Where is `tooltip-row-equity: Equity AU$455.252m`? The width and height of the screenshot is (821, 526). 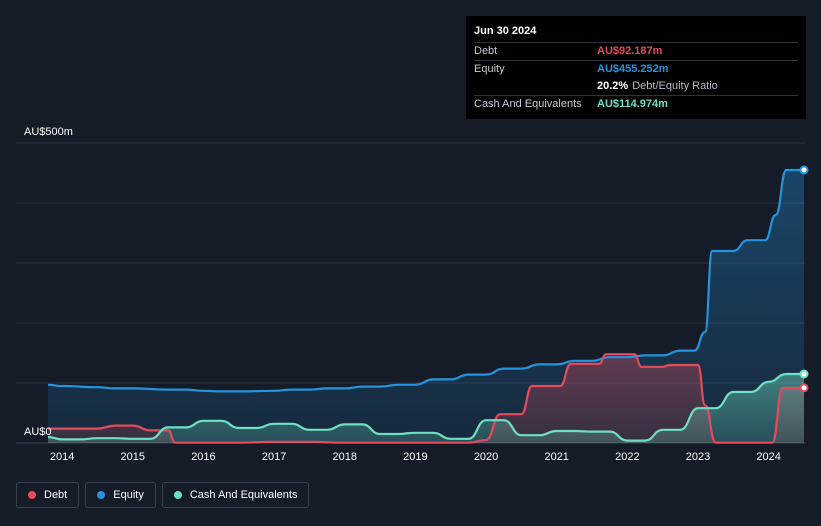 tooltip-row-equity: Equity AU$455.252m is located at coordinates (636, 69).